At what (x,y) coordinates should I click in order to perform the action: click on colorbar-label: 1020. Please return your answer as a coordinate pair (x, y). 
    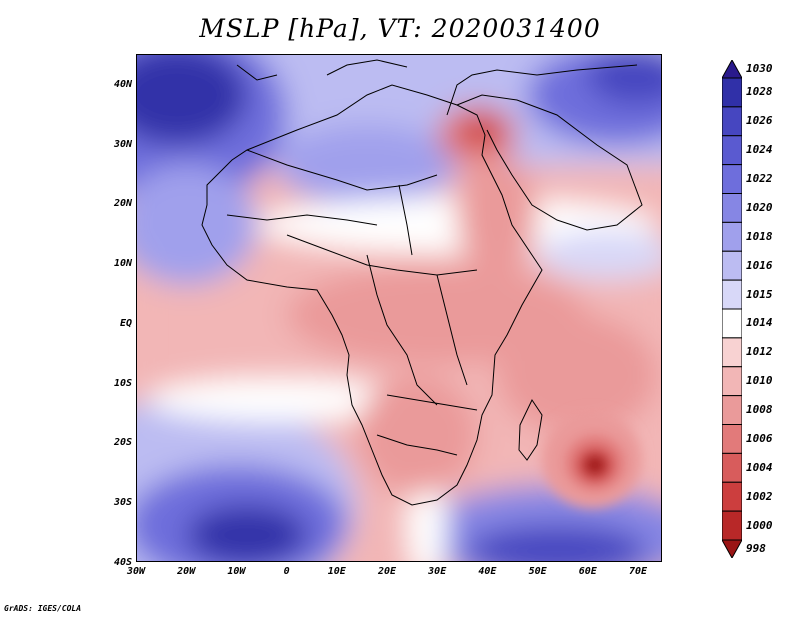
    Looking at the image, I should click on (759, 207).